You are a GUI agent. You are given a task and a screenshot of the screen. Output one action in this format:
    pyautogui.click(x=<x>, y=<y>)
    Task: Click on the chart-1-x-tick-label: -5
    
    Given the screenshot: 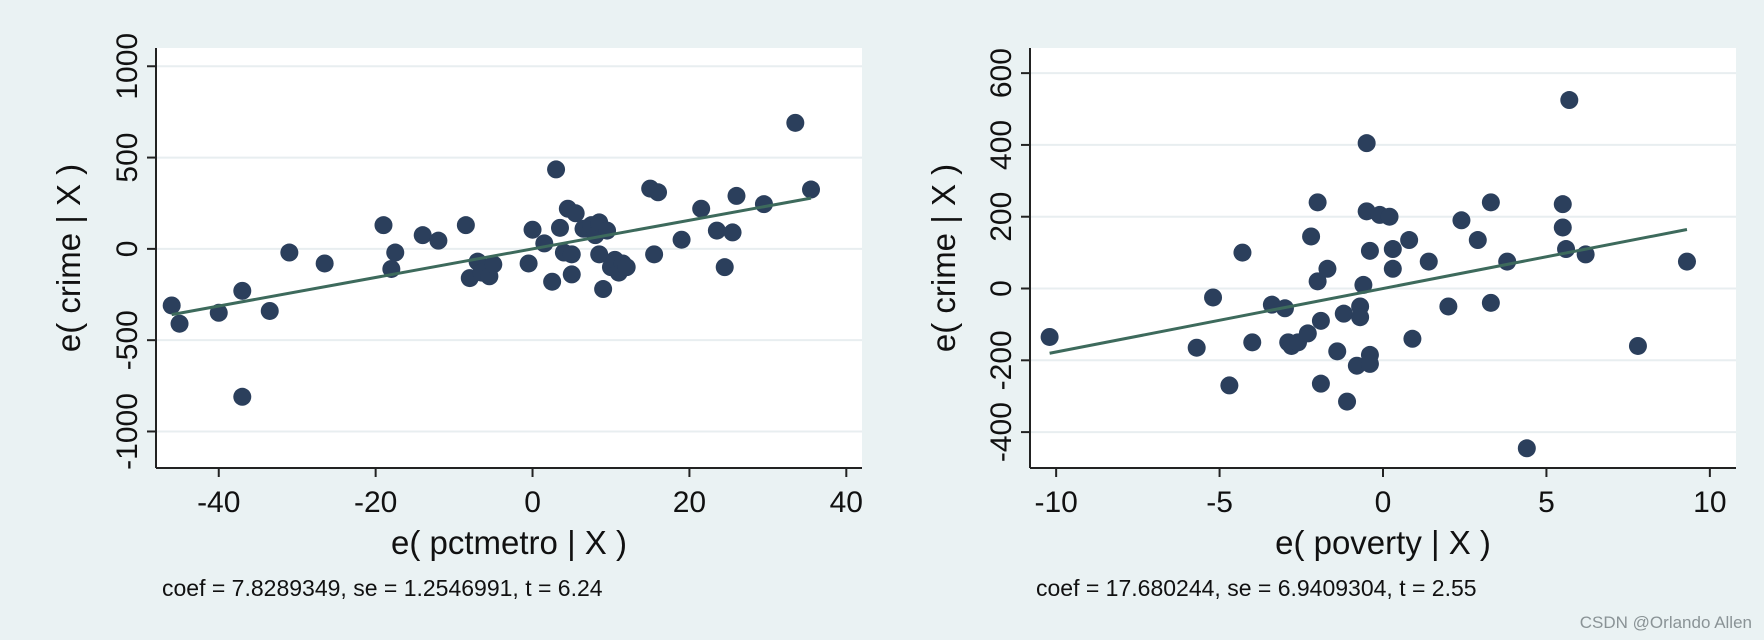 What is the action you would take?
    pyautogui.click(x=1219, y=502)
    